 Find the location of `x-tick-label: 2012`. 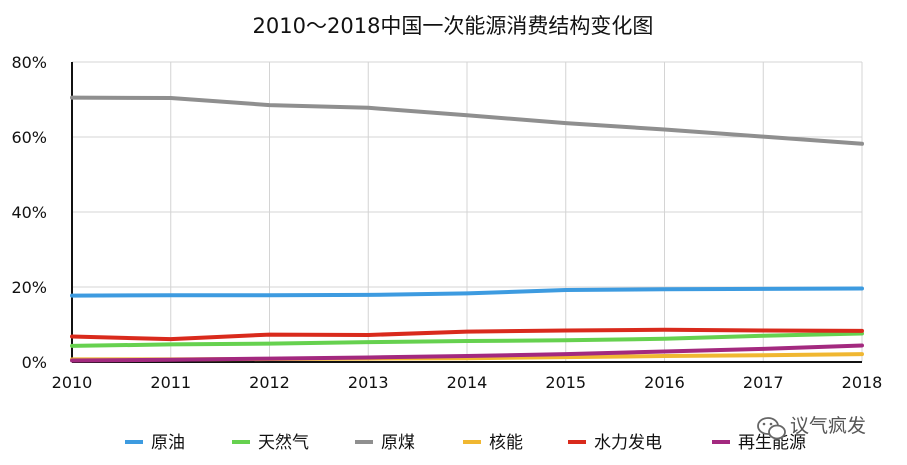

x-tick-label: 2012 is located at coordinates (269, 382).